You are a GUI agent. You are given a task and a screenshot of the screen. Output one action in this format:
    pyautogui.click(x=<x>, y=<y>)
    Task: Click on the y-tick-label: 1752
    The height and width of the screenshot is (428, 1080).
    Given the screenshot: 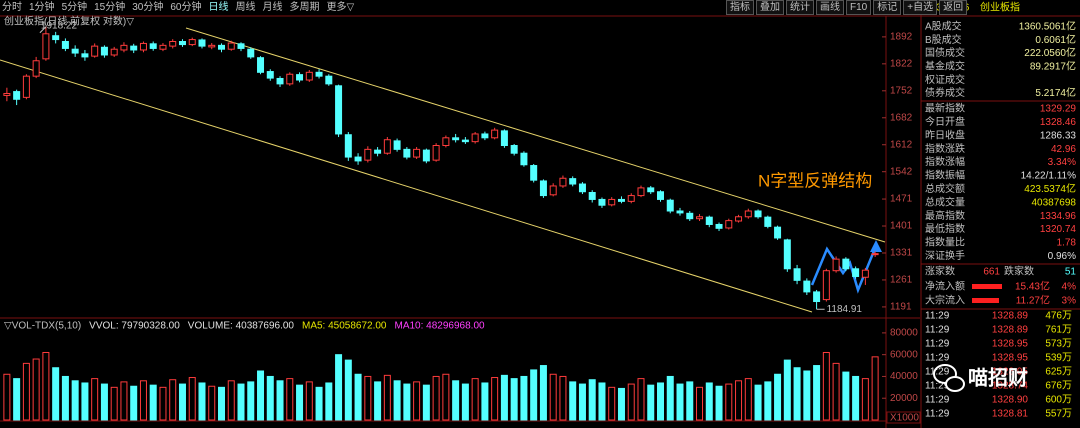 What is the action you would take?
    pyautogui.click(x=901, y=90)
    